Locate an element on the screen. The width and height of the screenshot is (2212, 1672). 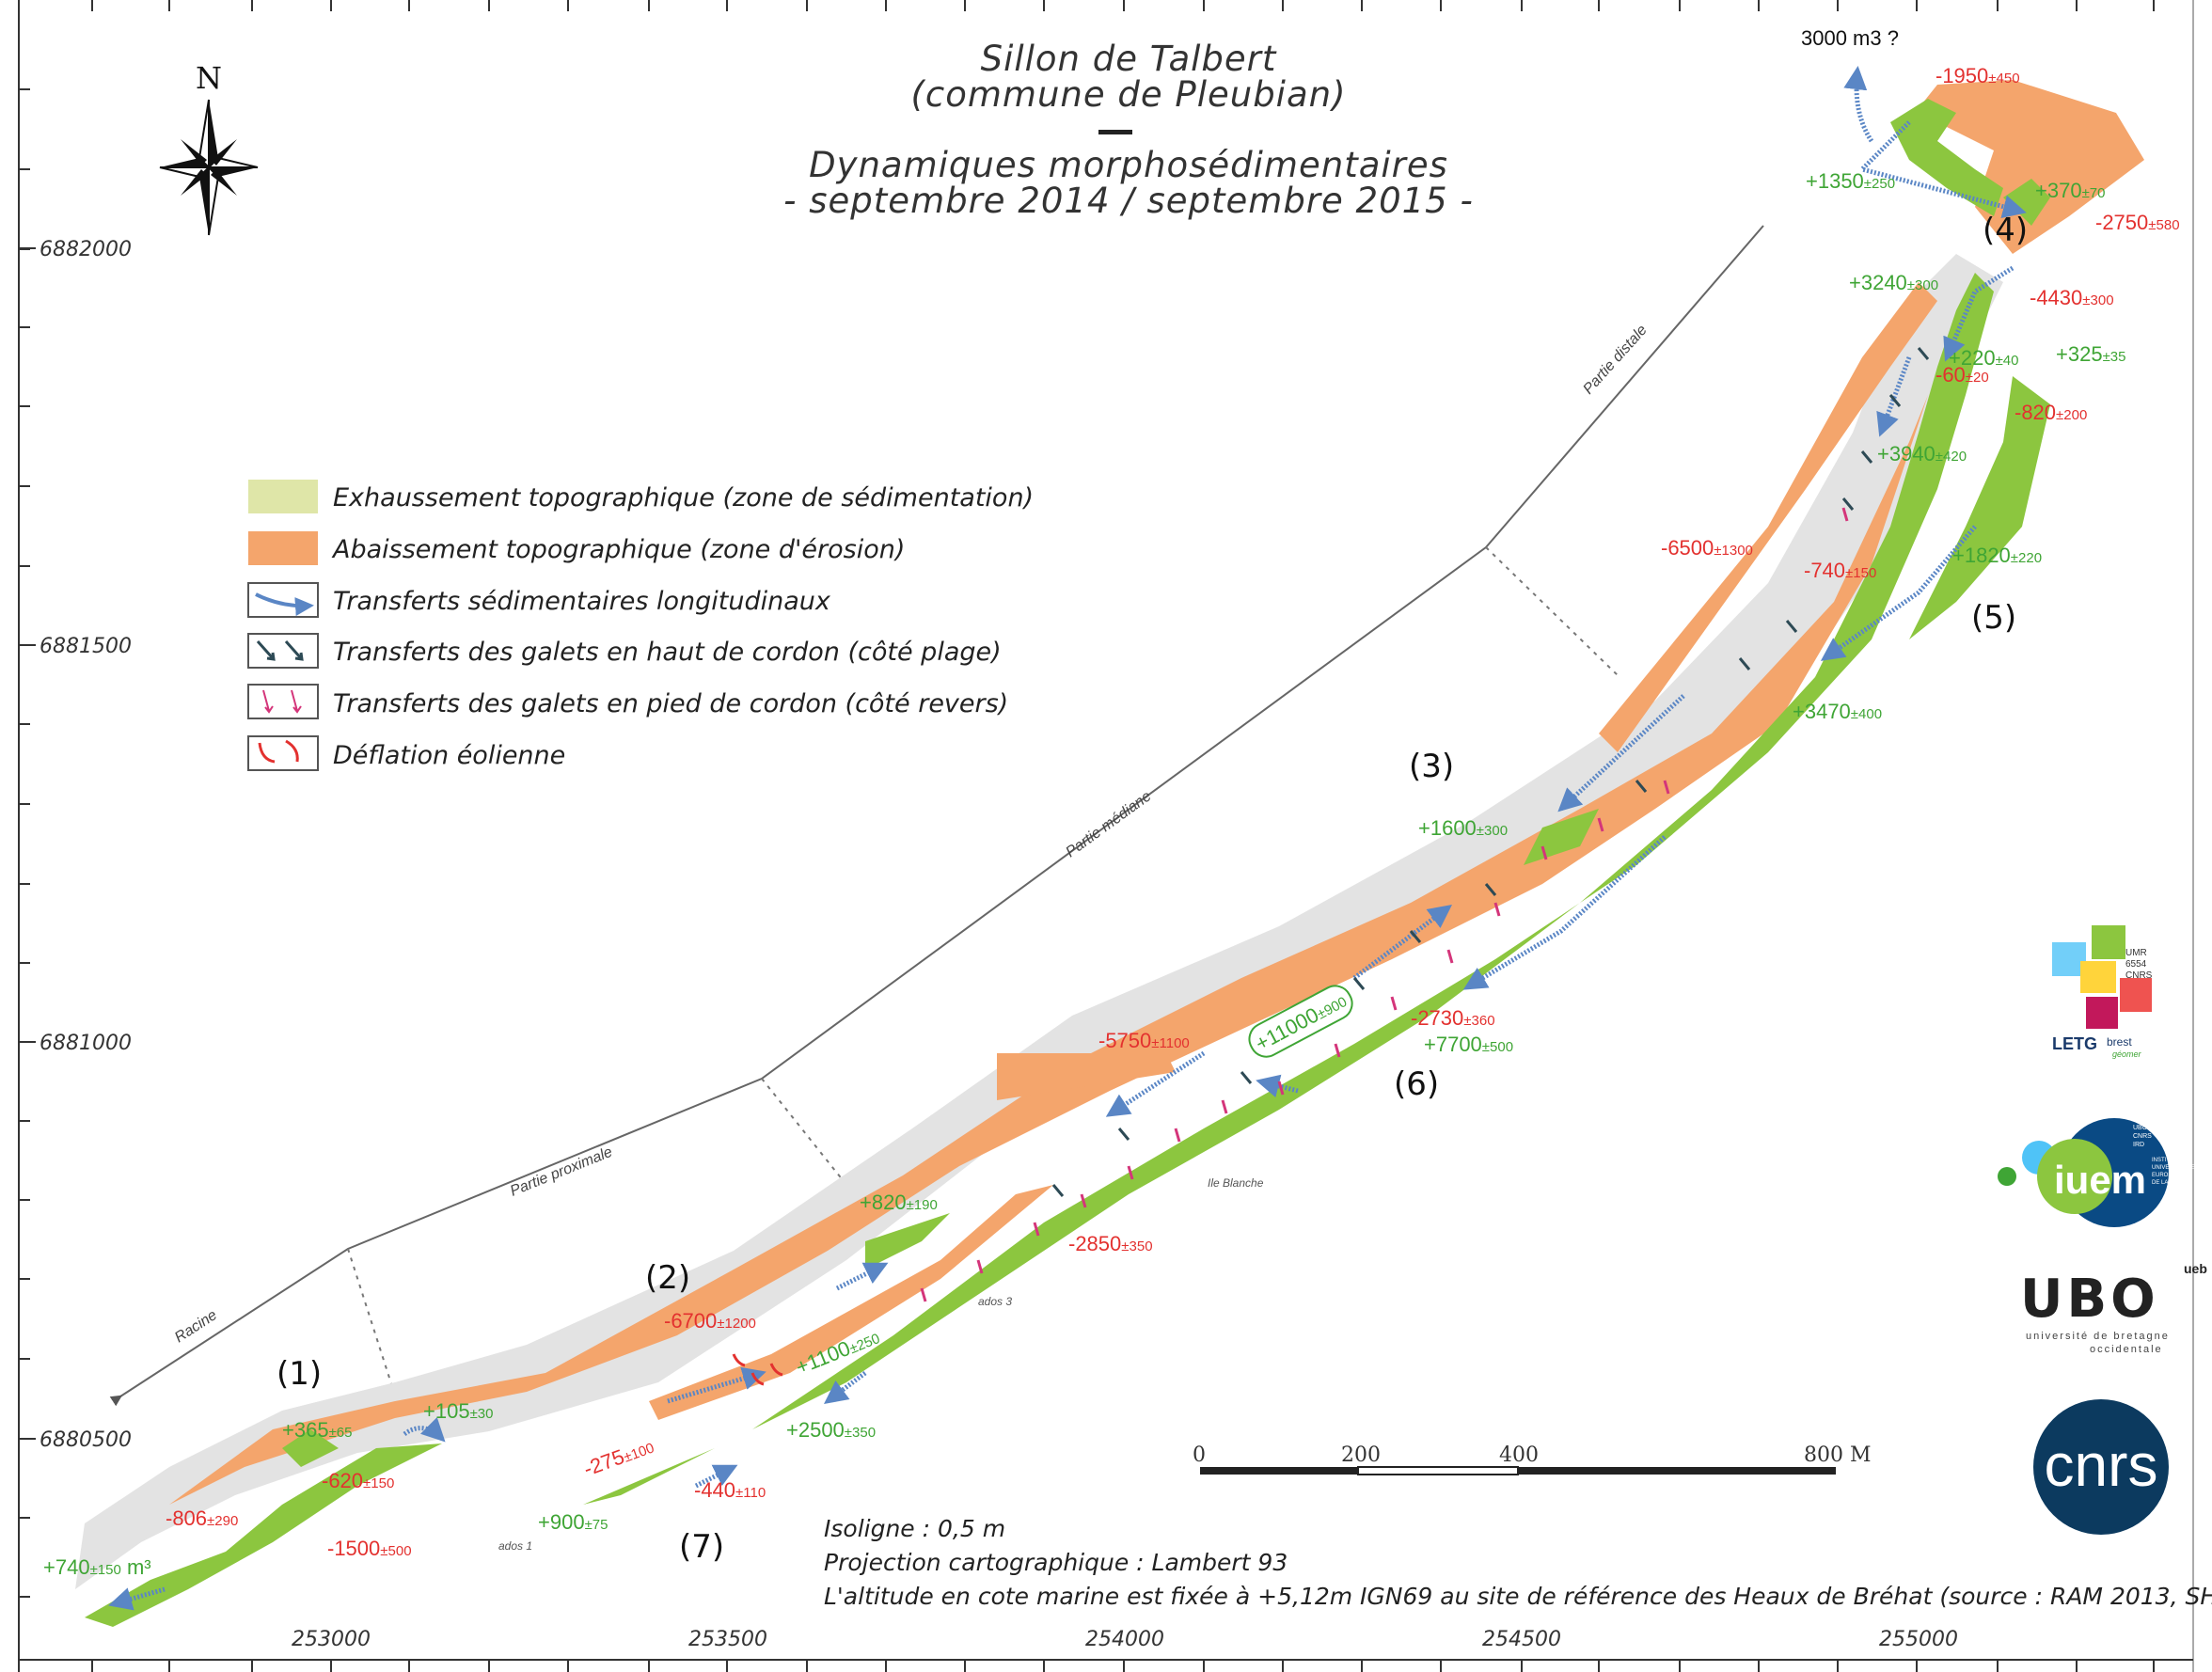
letg-name: LETG is located at coordinates (2074, 1043).